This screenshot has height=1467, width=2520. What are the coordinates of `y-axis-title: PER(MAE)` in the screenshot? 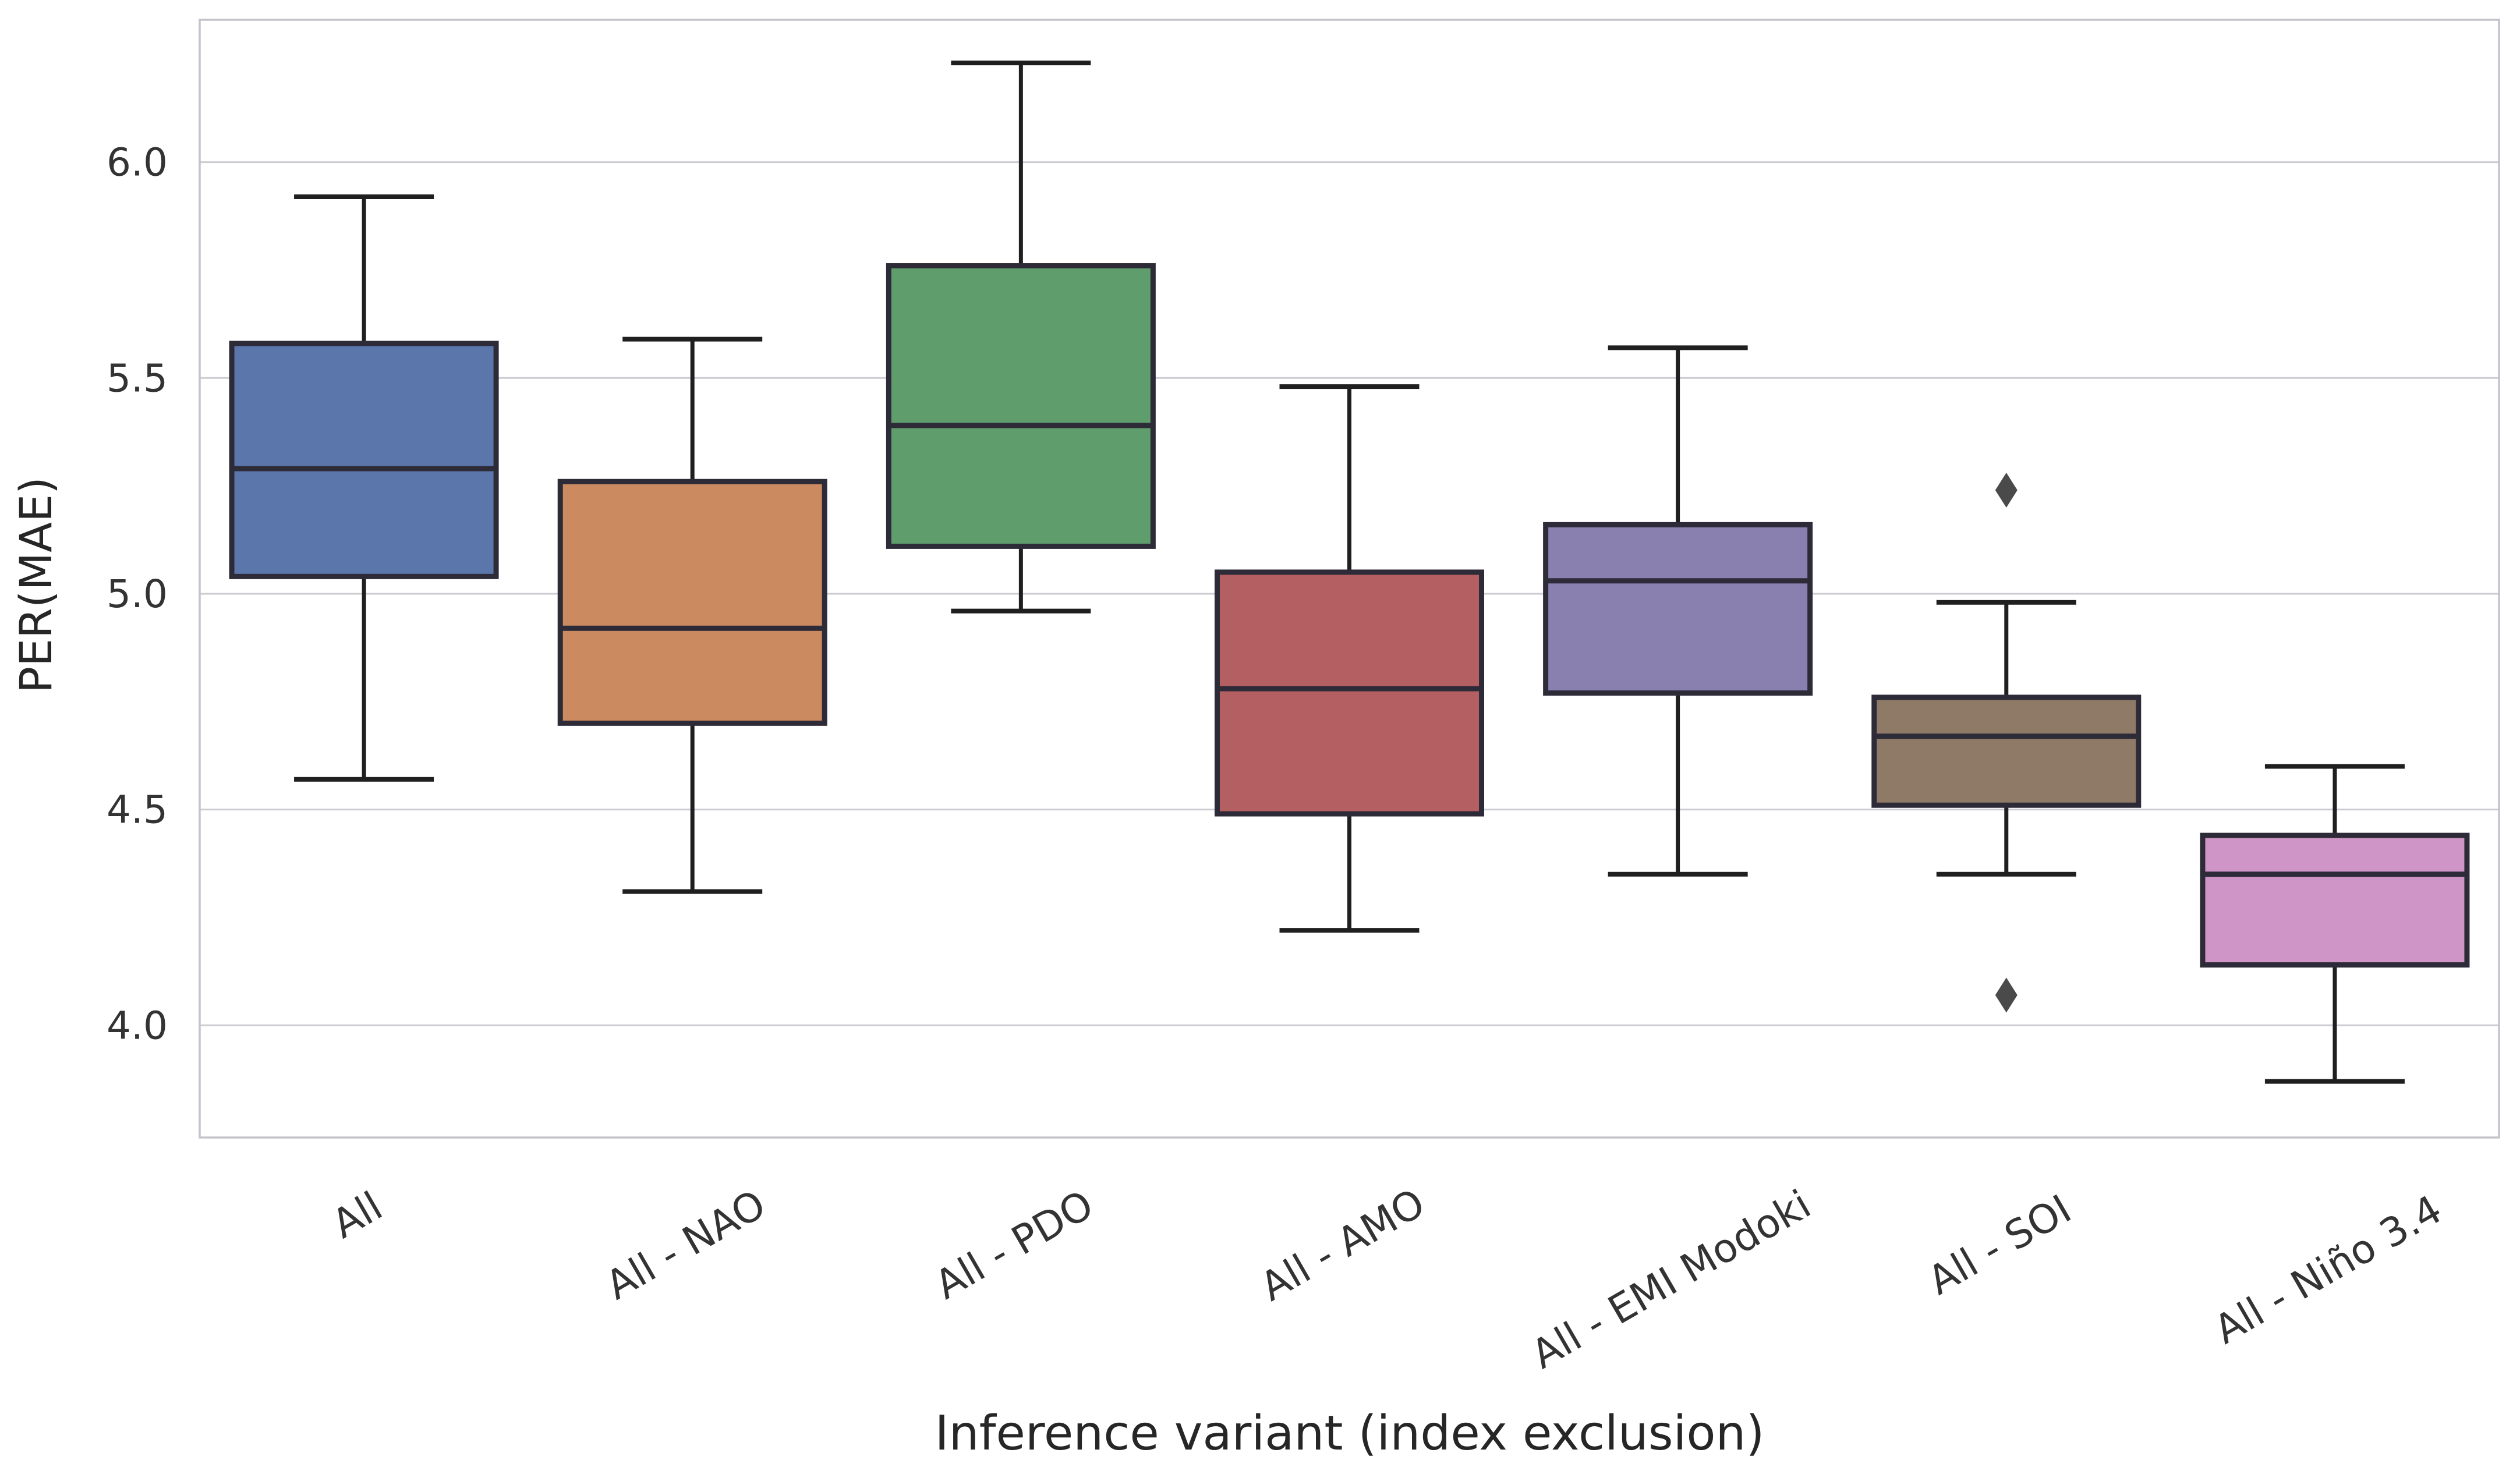 It's located at (36, 585).